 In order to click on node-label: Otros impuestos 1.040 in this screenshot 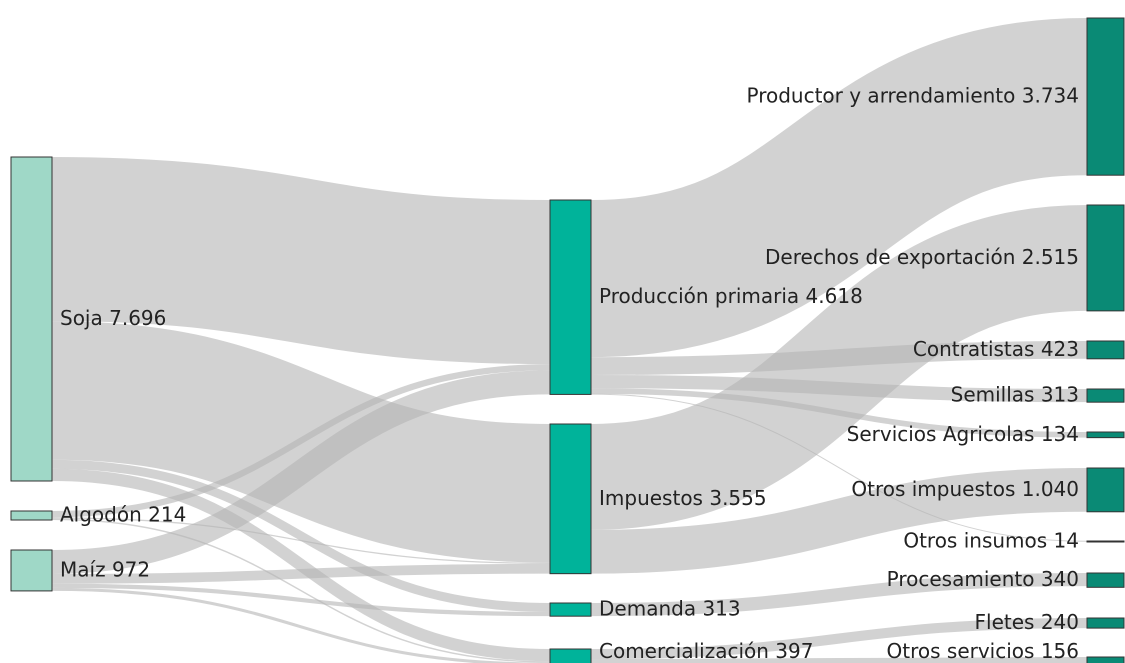, I will do `click(965, 488)`.